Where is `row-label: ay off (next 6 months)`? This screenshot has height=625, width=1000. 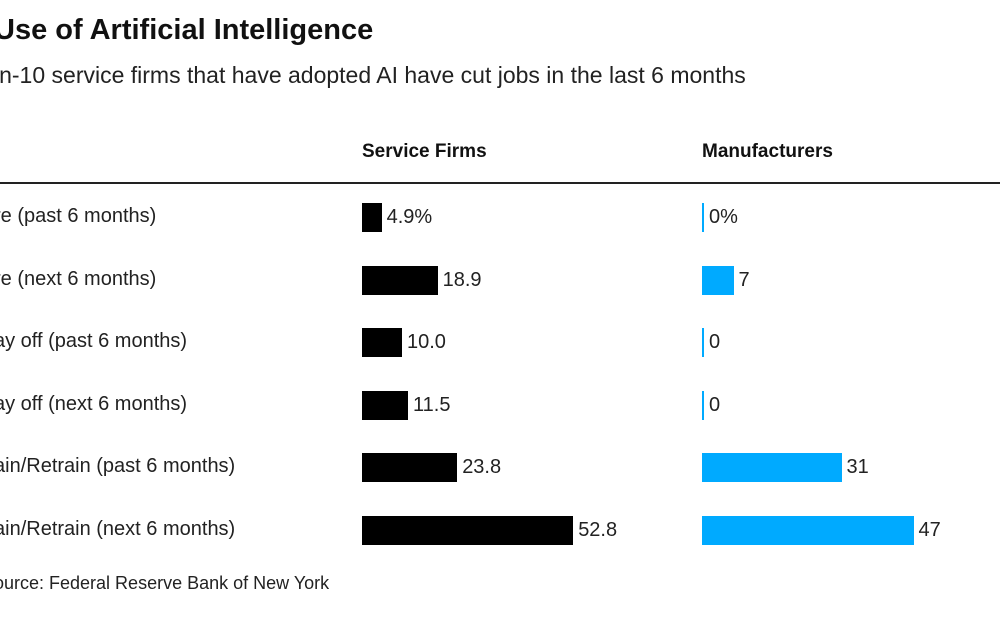 row-label: ay off (next 6 months) is located at coordinates (94, 403).